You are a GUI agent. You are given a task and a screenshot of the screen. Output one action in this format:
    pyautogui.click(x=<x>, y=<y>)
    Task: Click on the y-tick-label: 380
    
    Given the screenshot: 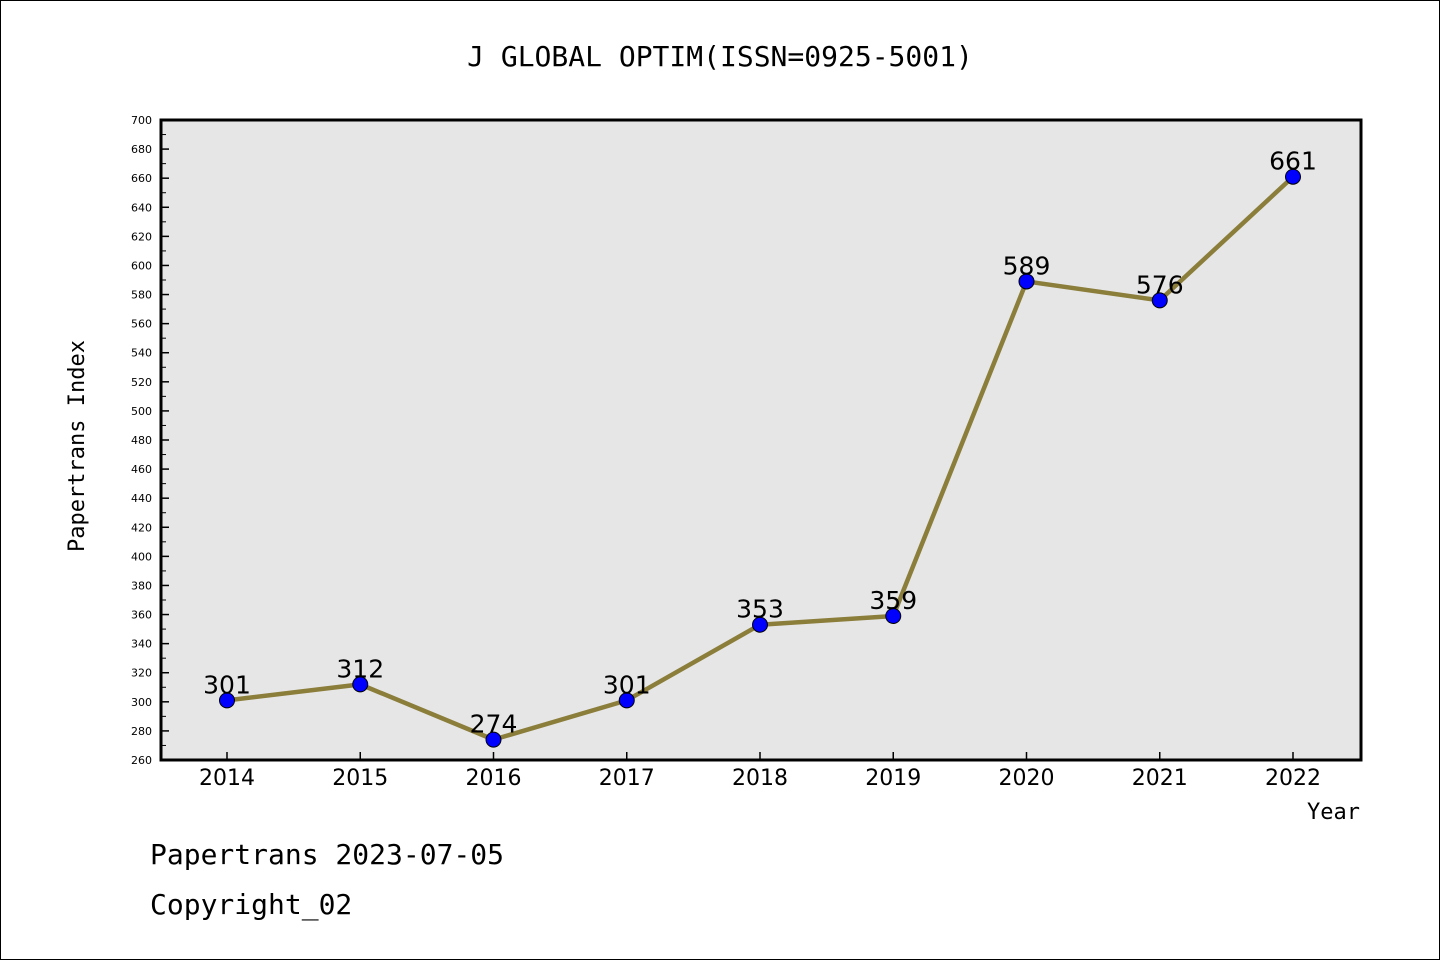 What is the action you would take?
    pyautogui.click(x=141, y=585)
    